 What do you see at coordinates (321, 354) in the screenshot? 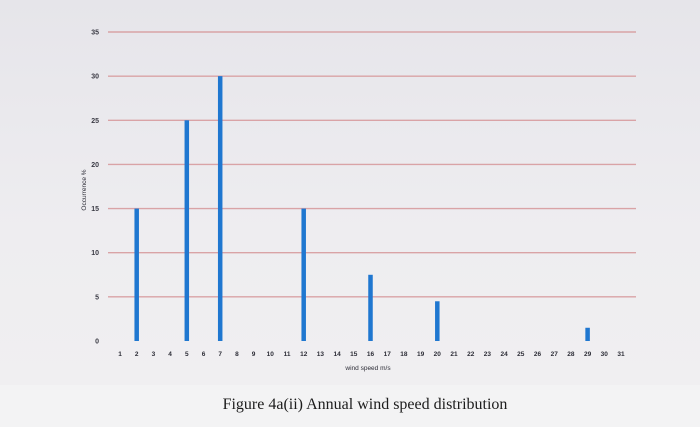
I see `x-tick-label: 13` at bounding box center [321, 354].